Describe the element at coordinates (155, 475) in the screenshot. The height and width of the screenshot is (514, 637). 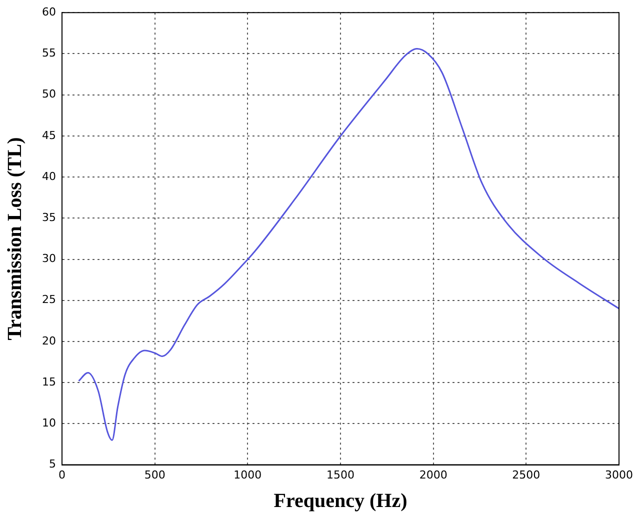
I see `x-tick-label: 500` at that location.